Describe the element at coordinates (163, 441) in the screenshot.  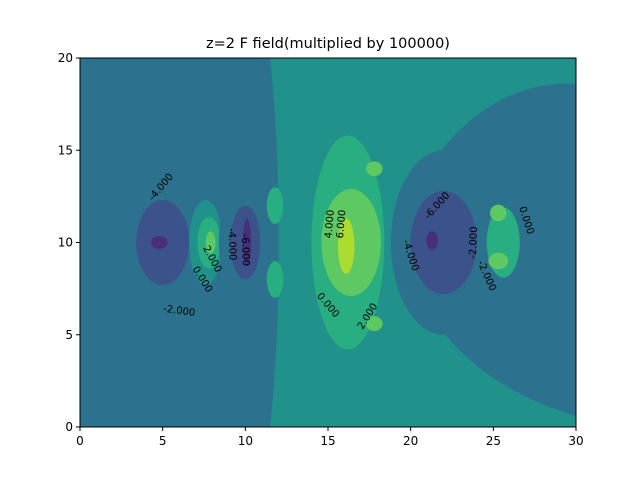
I see `x-tick-label: 5` at that location.